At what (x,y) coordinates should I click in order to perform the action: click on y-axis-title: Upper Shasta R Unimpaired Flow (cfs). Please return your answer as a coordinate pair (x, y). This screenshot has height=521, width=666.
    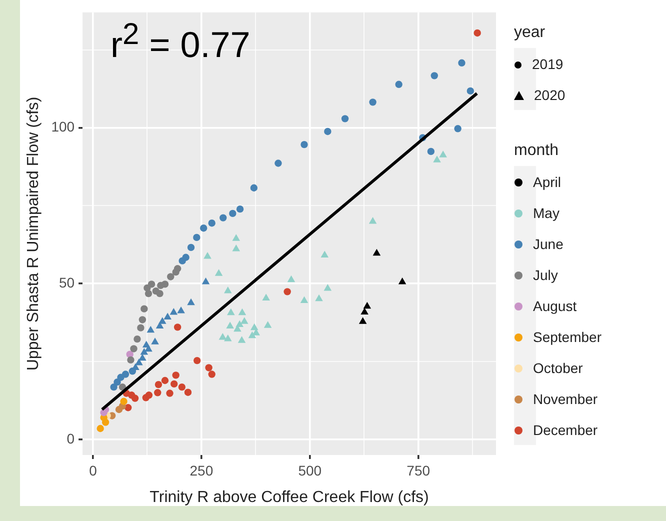
    Looking at the image, I should click on (33, 233).